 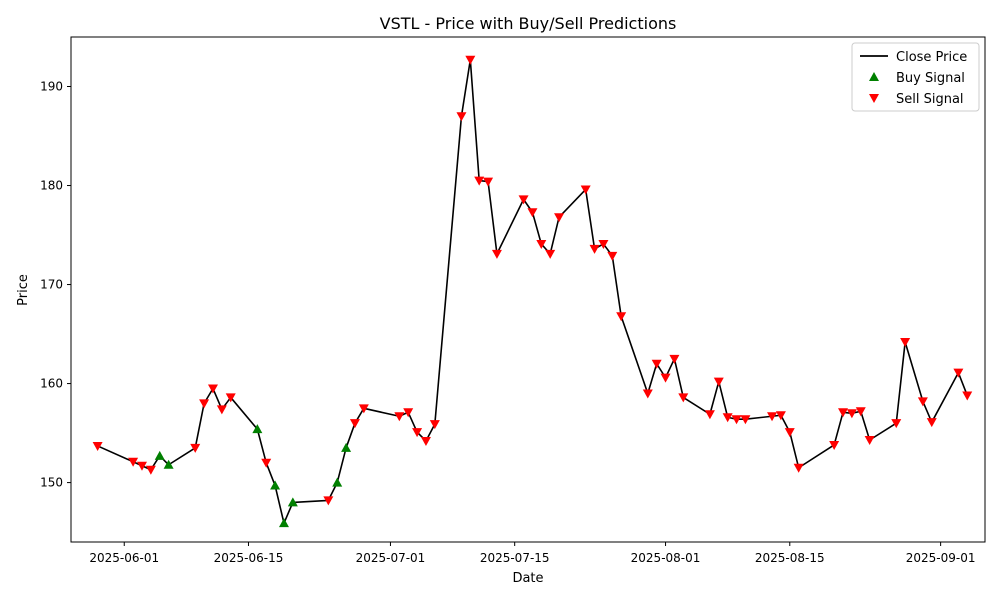 I want to click on y-tick-label: 150, so click(x=51, y=483).